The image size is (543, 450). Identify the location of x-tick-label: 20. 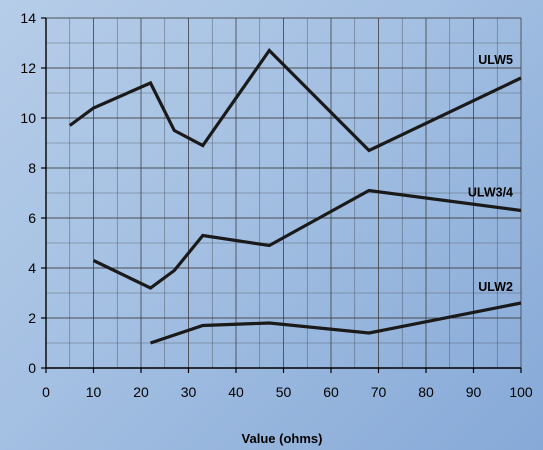
(141, 392).